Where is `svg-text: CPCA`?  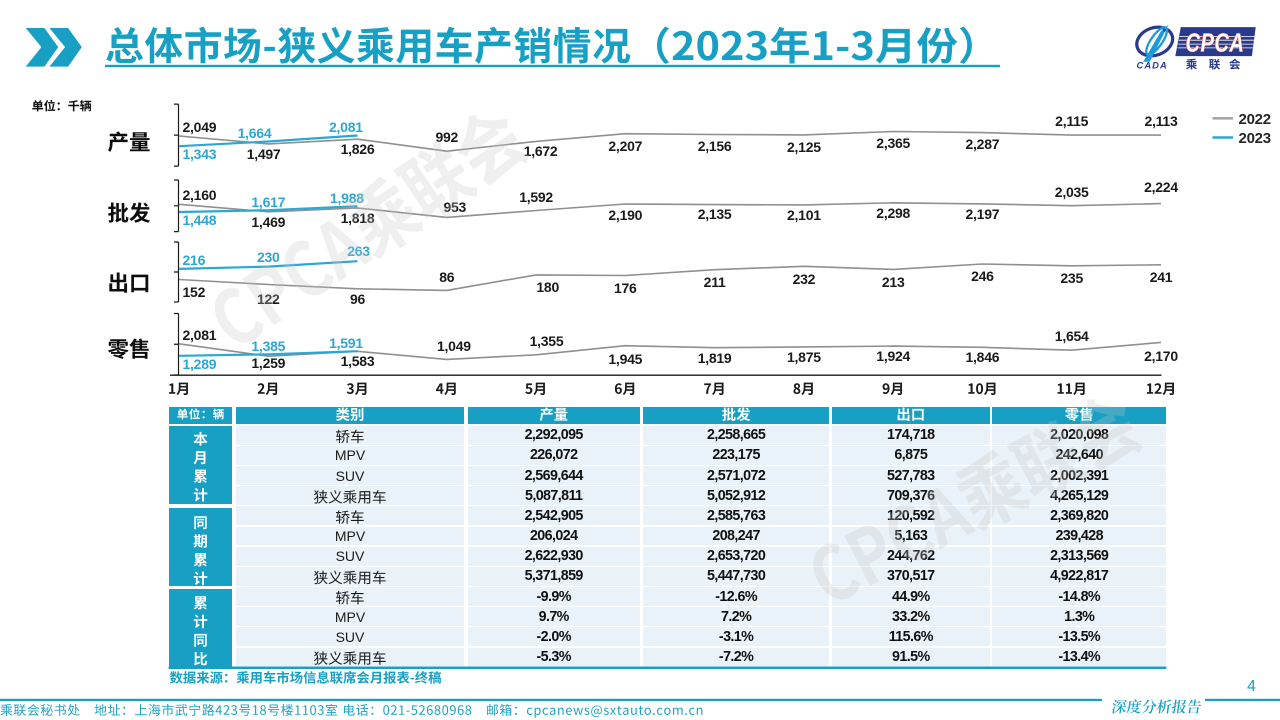 svg-text: CPCA is located at coordinates (1215, 42).